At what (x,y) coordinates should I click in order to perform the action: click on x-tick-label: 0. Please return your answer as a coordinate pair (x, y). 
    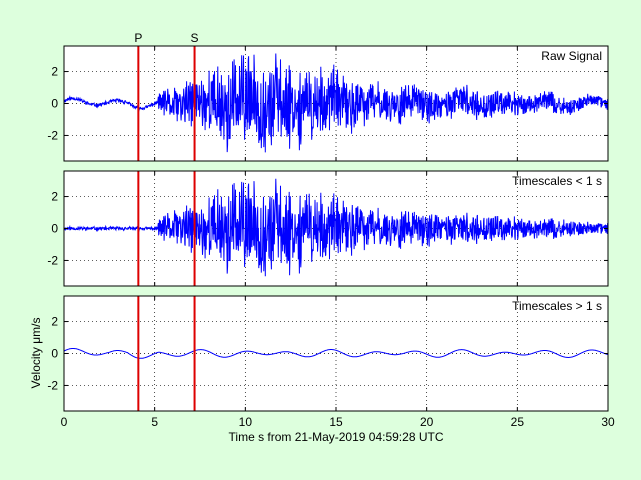
    Looking at the image, I should click on (64, 422).